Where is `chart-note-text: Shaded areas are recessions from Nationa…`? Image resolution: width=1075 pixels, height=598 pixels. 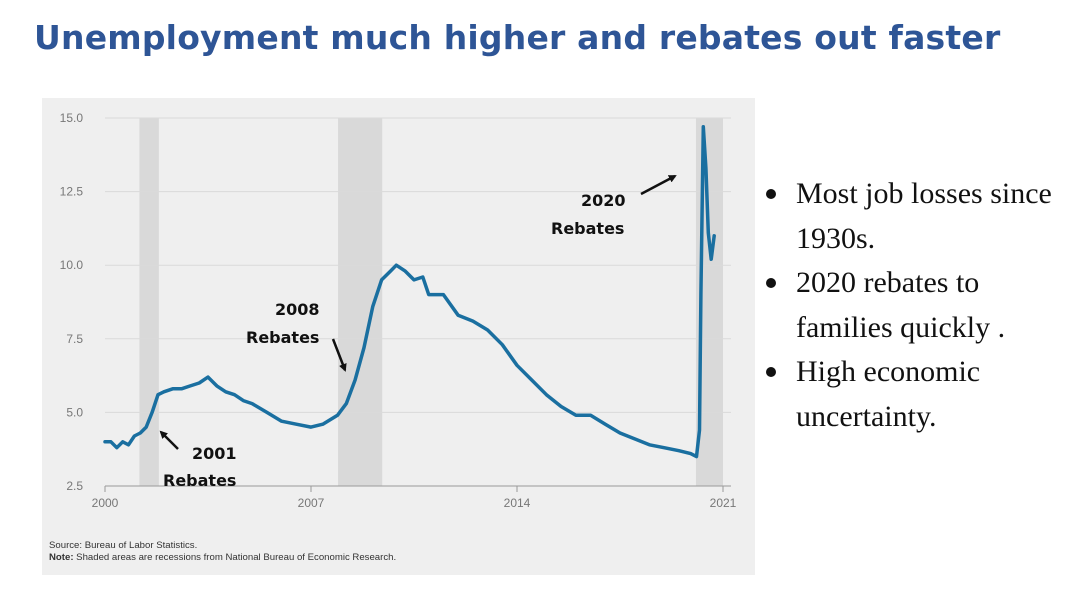
chart-note-text: Shaded areas are recessions from Nationa… is located at coordinates (235, 557).